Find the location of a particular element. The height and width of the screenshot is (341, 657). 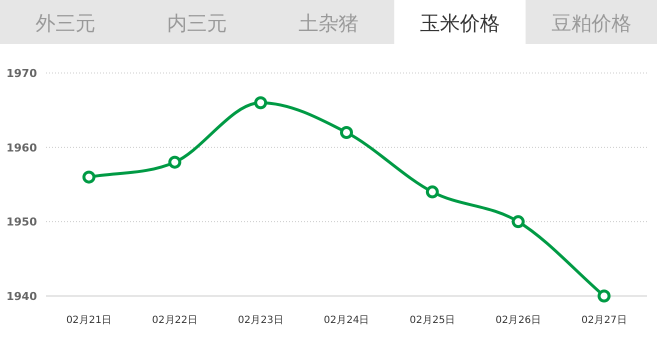

x-tick-label: 02月27日 is located at coordinates (604, 320).